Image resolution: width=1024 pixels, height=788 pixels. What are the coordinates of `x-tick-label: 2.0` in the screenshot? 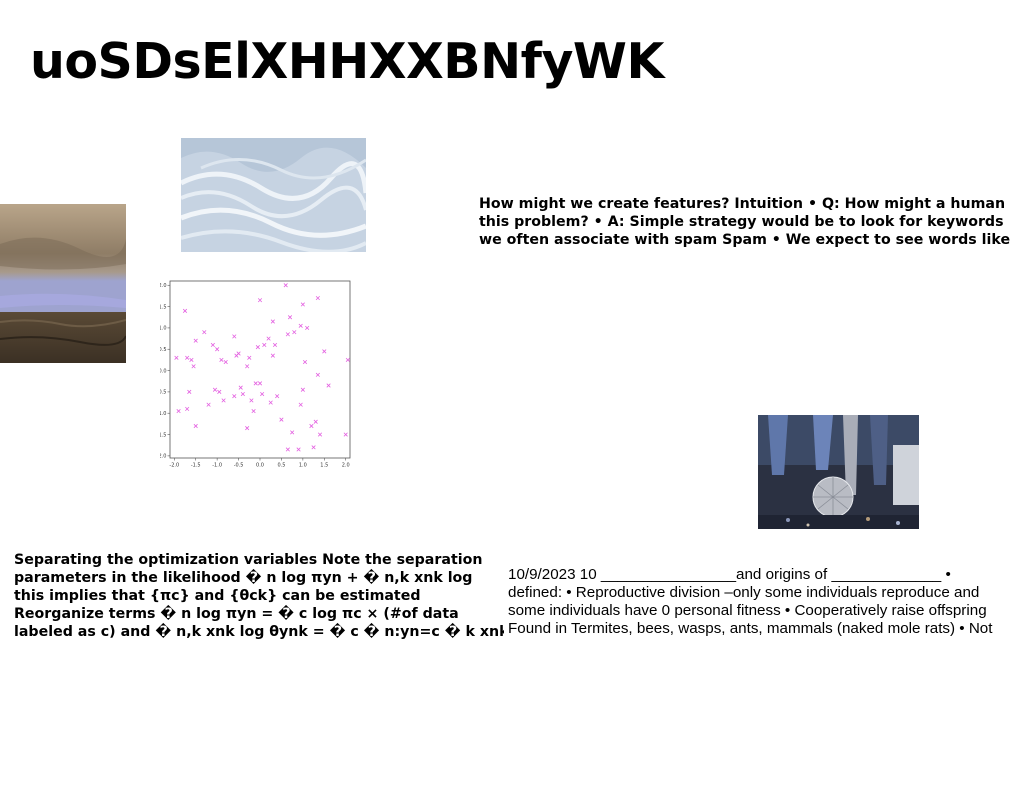 It's located at (346, 466).